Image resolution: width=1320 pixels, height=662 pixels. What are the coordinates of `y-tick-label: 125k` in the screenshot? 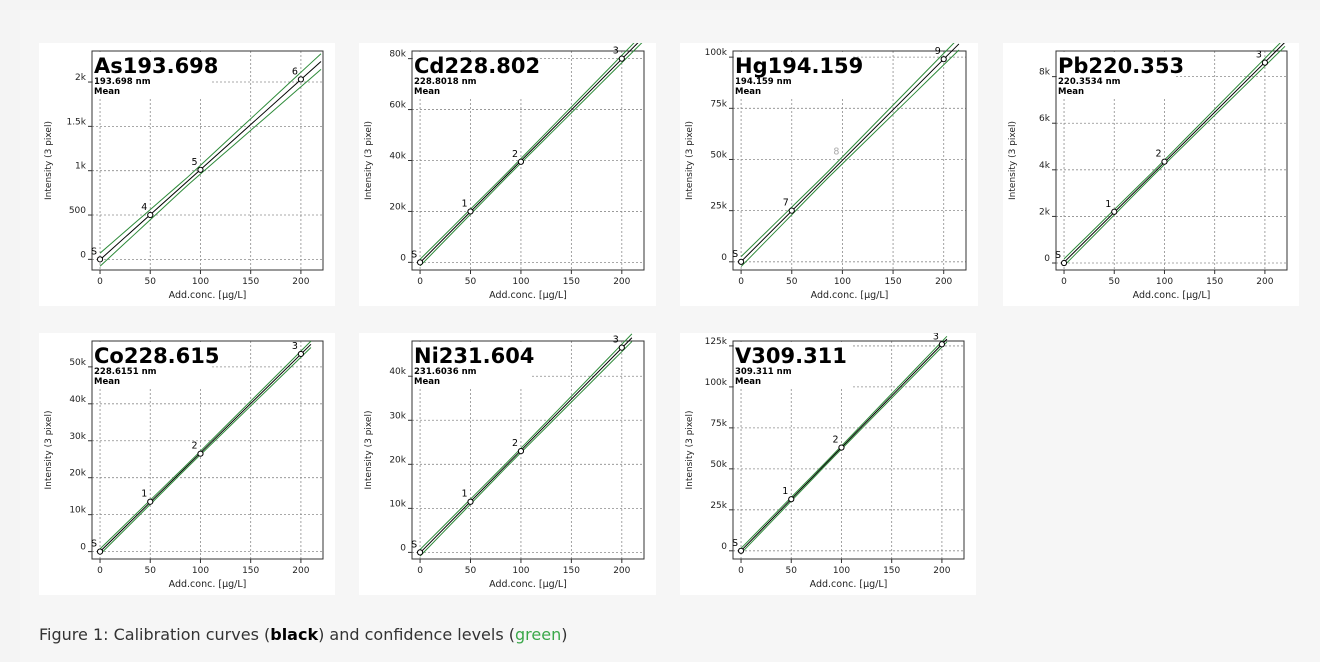 It's located at (716, 342).